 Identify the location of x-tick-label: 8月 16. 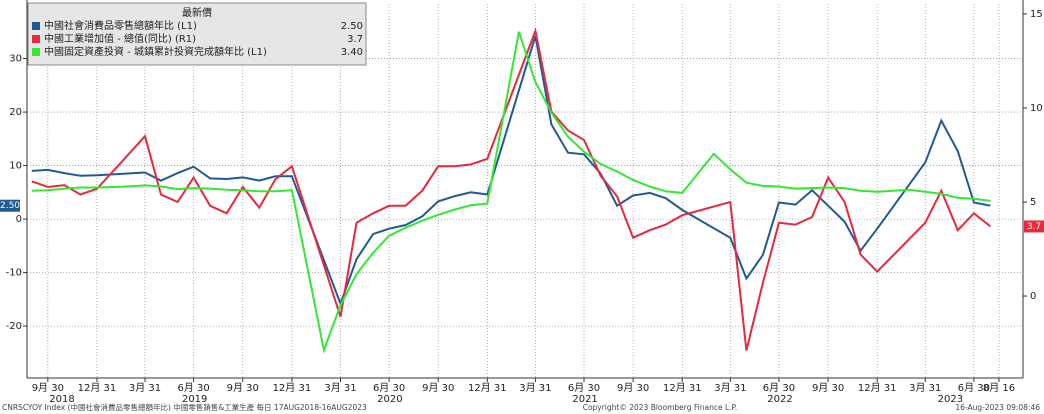
(999, 388).